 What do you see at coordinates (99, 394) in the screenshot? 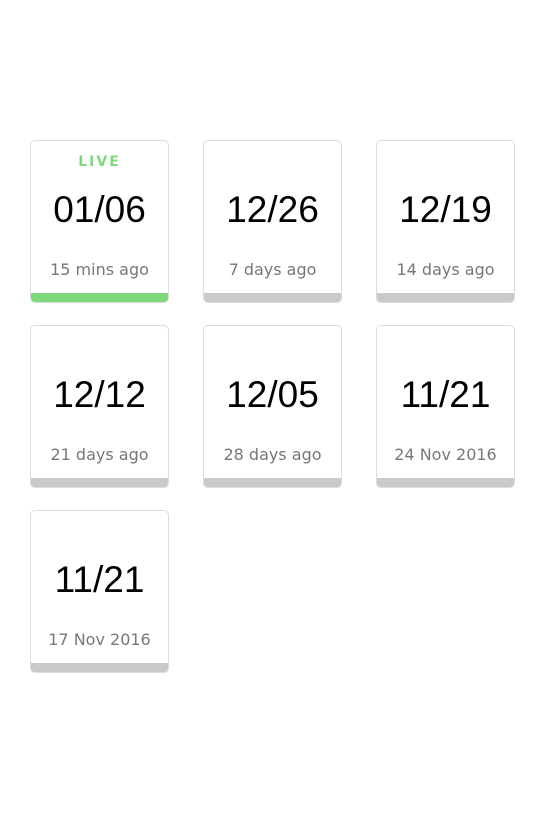
I see `card-date: 12/12` at bounding box center [99, 394].